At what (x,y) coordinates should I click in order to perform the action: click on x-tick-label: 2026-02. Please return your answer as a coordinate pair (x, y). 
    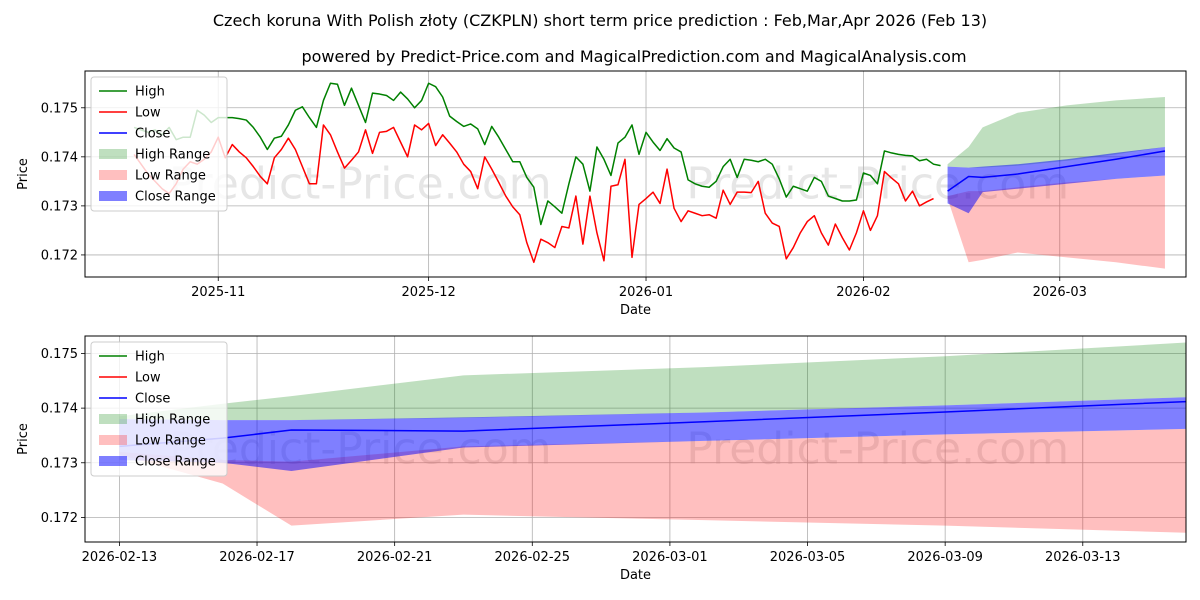
    Looking at the image, I should click on (863, 292).